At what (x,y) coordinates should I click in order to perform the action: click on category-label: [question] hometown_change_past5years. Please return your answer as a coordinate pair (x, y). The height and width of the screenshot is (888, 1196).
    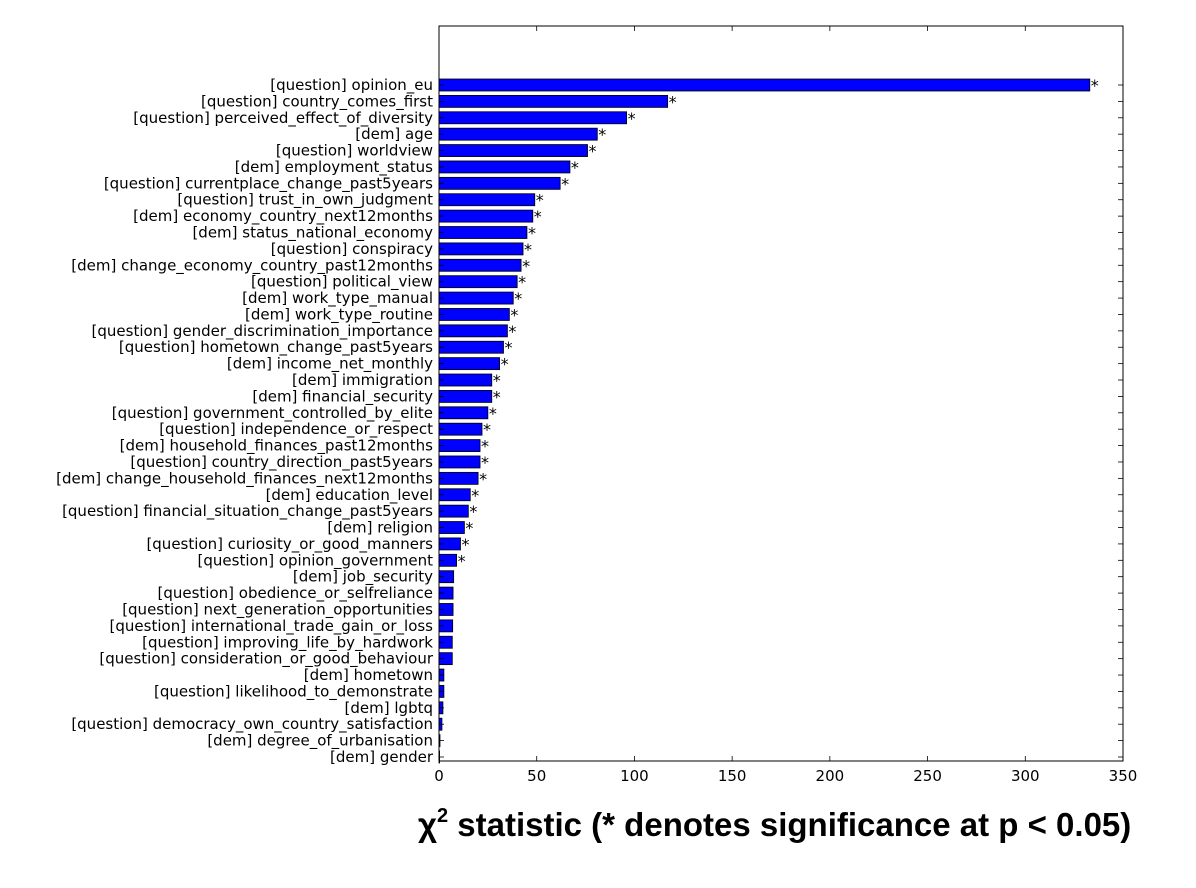
    Looking at the image, I should click on (276, 347).